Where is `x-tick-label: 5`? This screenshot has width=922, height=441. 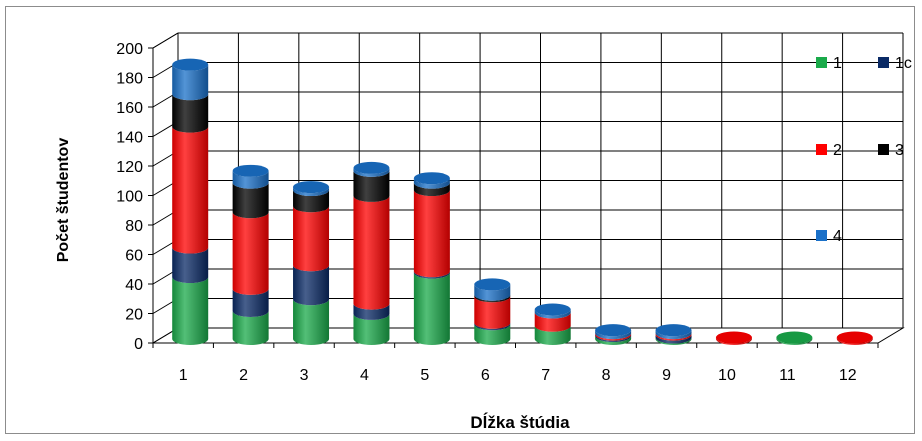
x-tick-label: 5 is located at coordinates (424, 375).